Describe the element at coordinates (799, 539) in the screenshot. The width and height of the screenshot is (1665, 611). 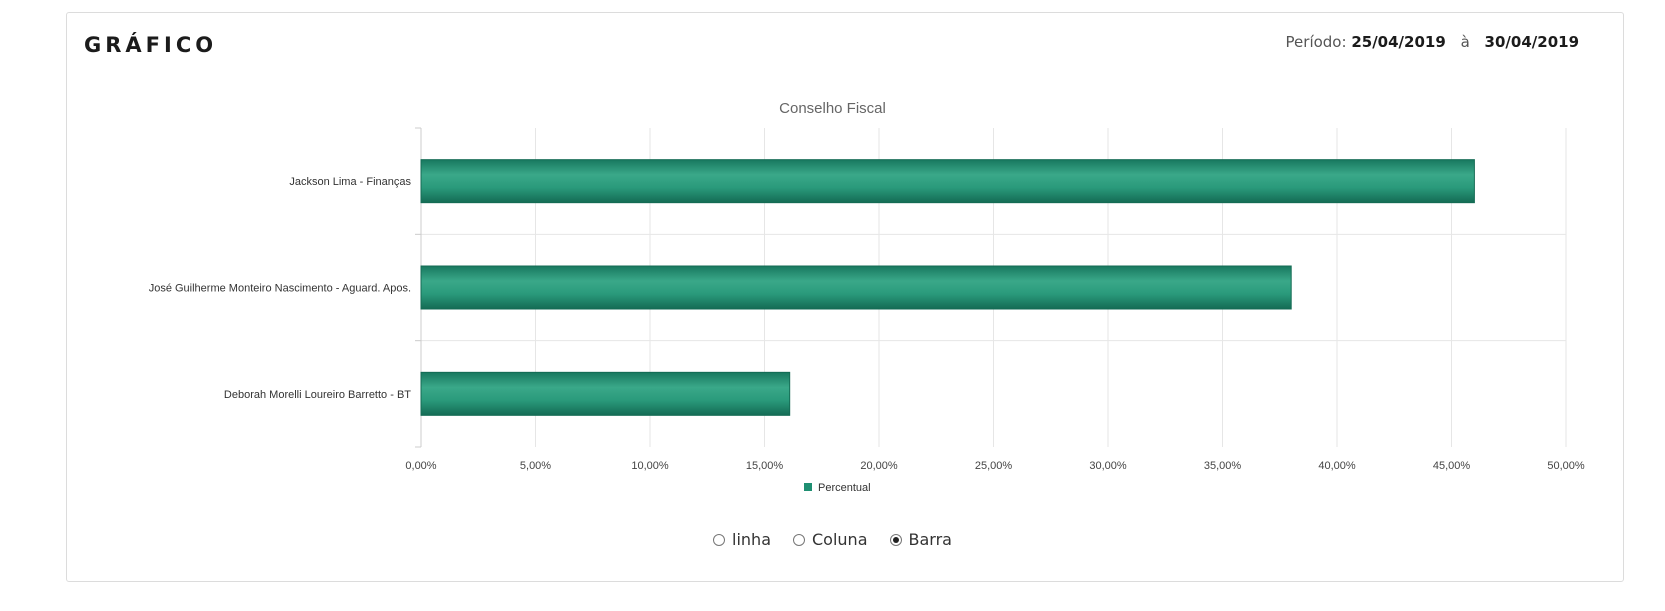
I see `radio-button-coluna` at that location.